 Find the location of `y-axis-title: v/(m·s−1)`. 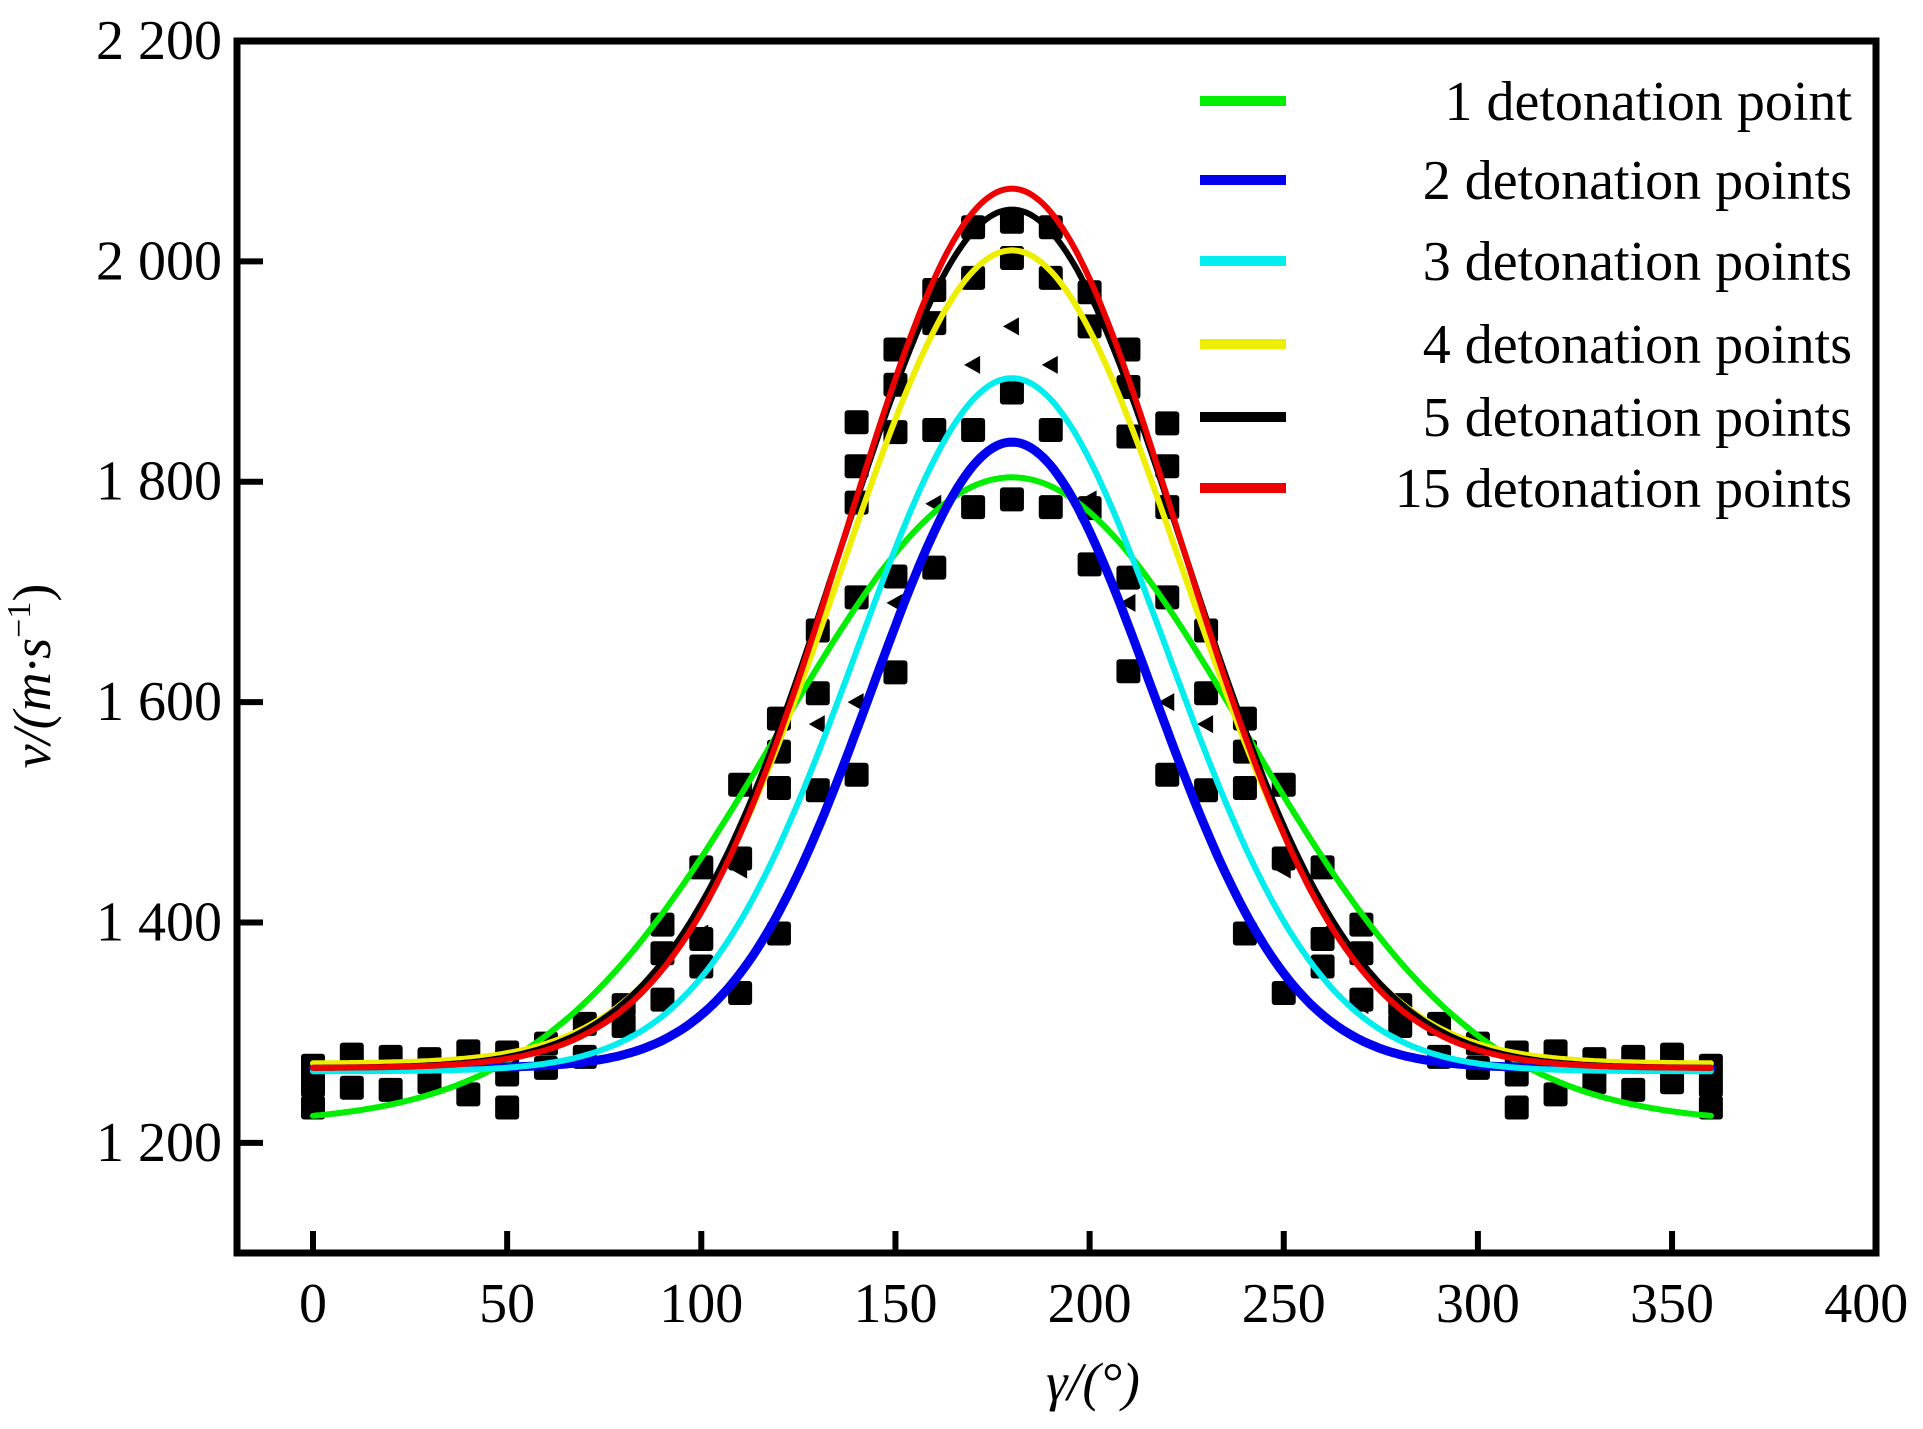

y-axis-title: v/(m·s−1) is located at coordinates (31, 676).